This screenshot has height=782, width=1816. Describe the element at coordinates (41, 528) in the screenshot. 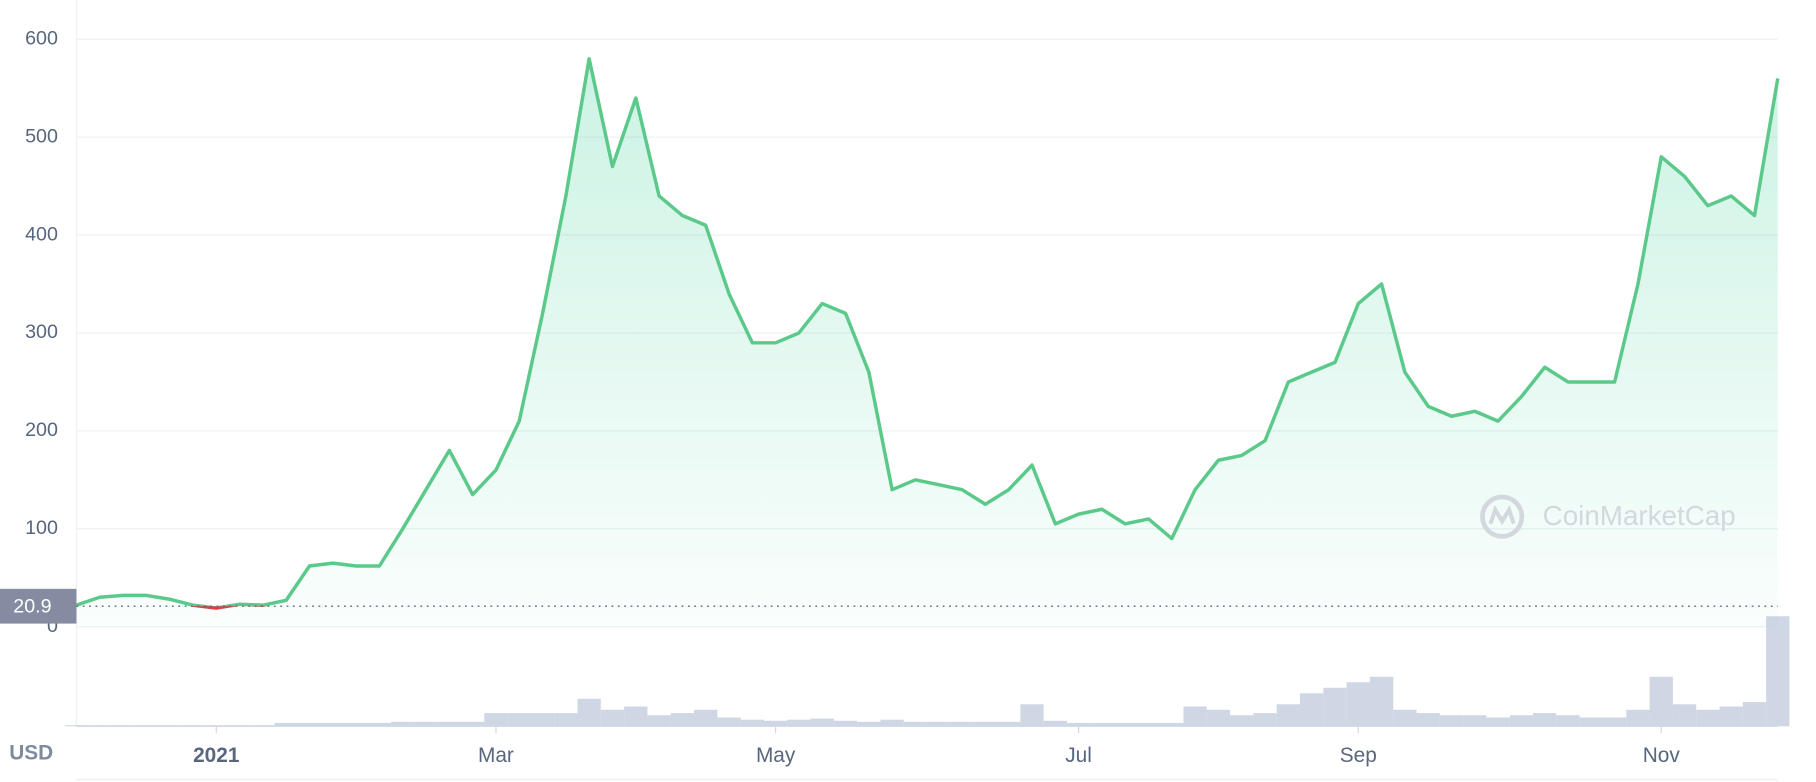

I see `y-tick-label: 100` at that location.